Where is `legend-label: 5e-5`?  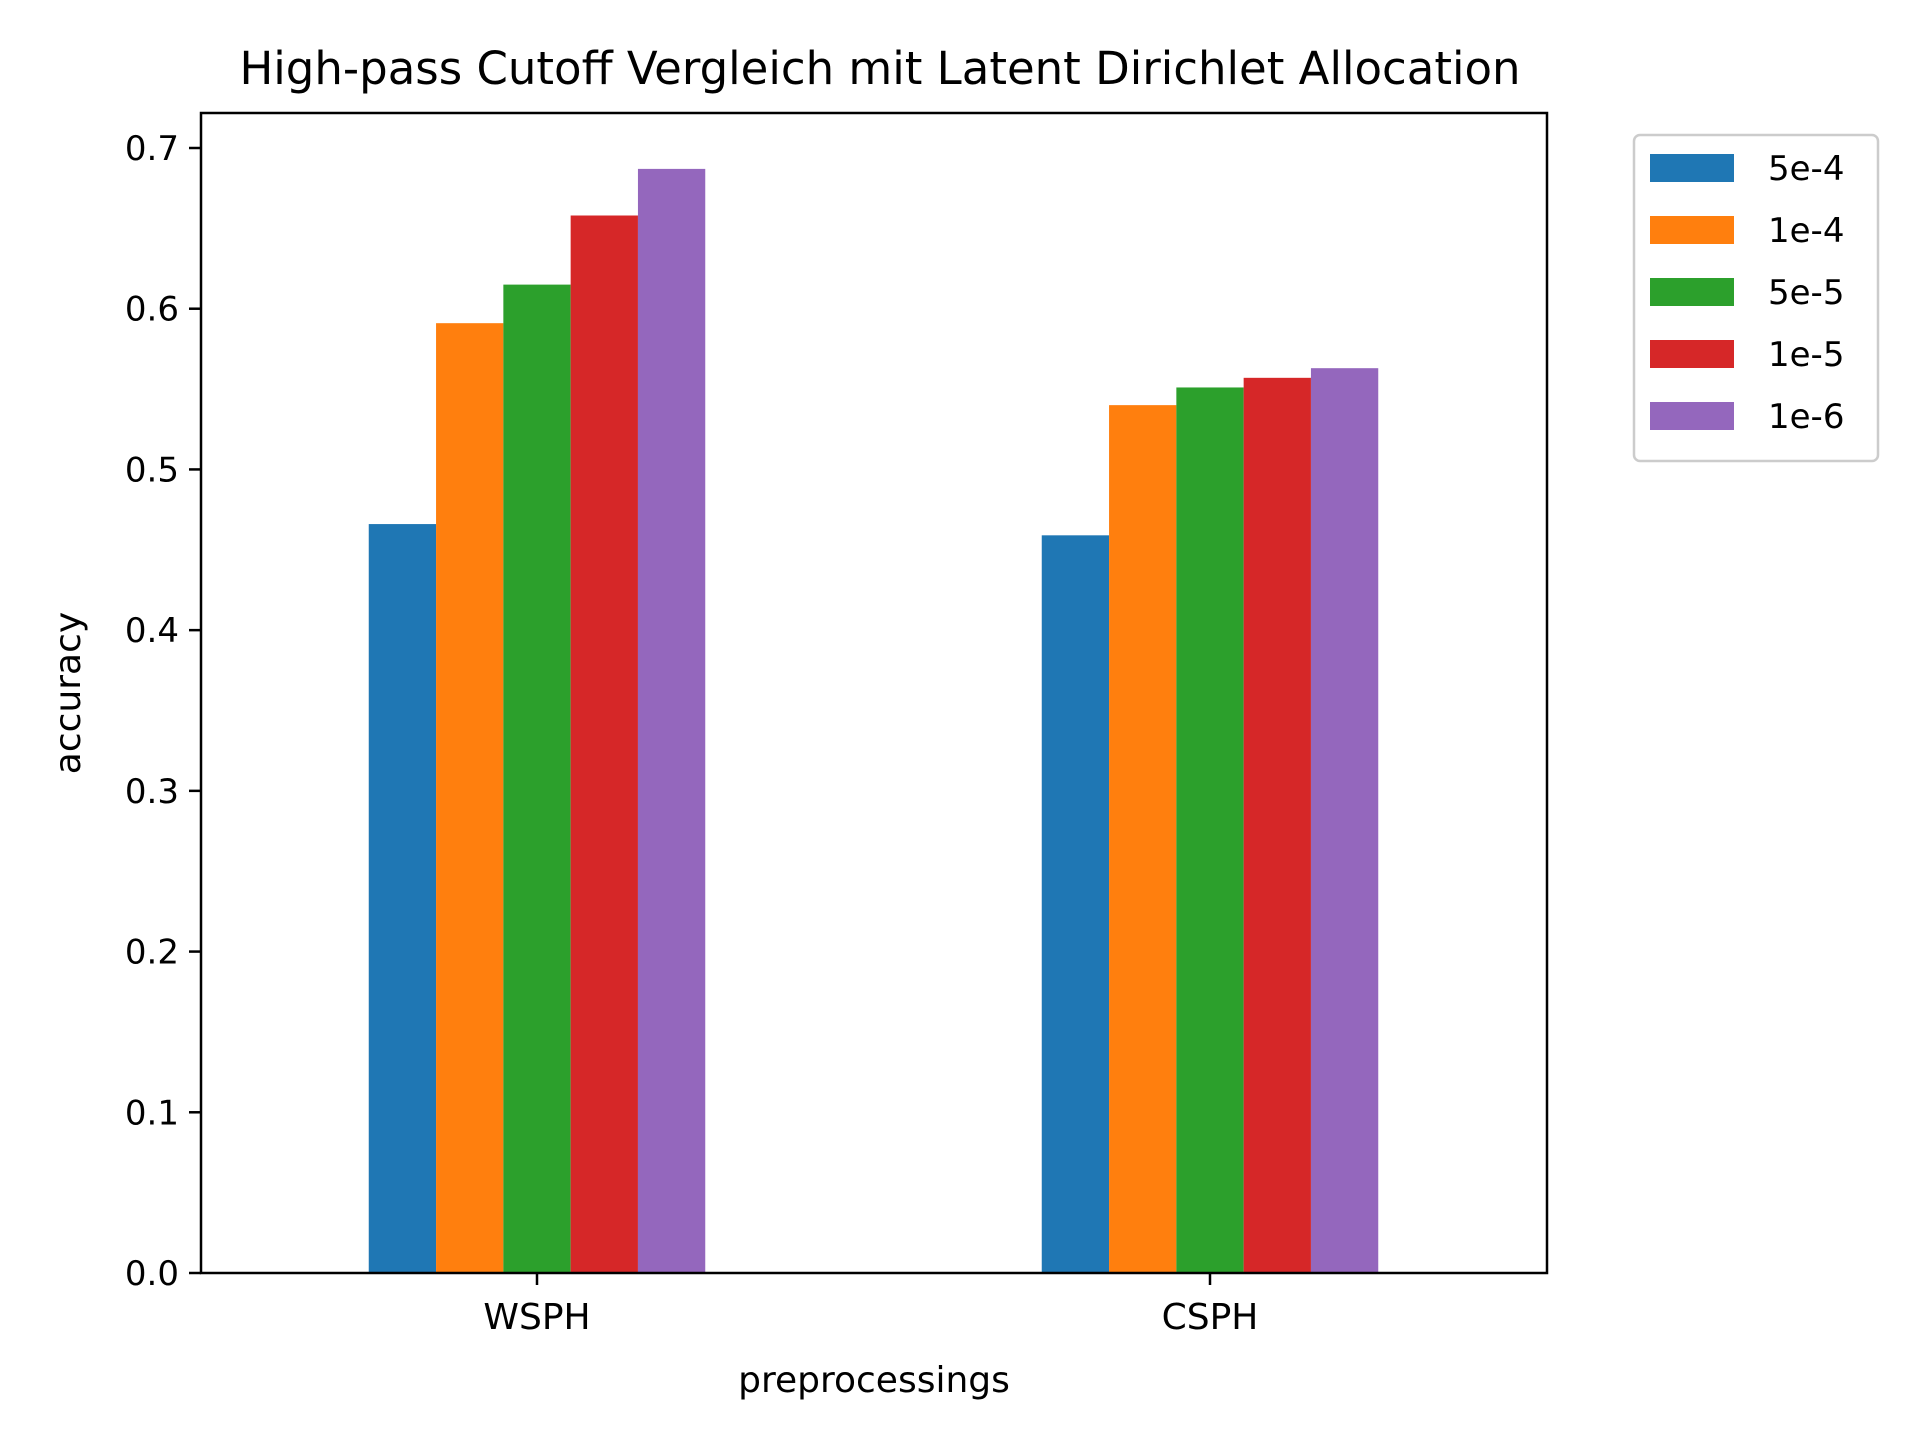
legend-label: 5e-5 is located at coordinates (1806, 293).